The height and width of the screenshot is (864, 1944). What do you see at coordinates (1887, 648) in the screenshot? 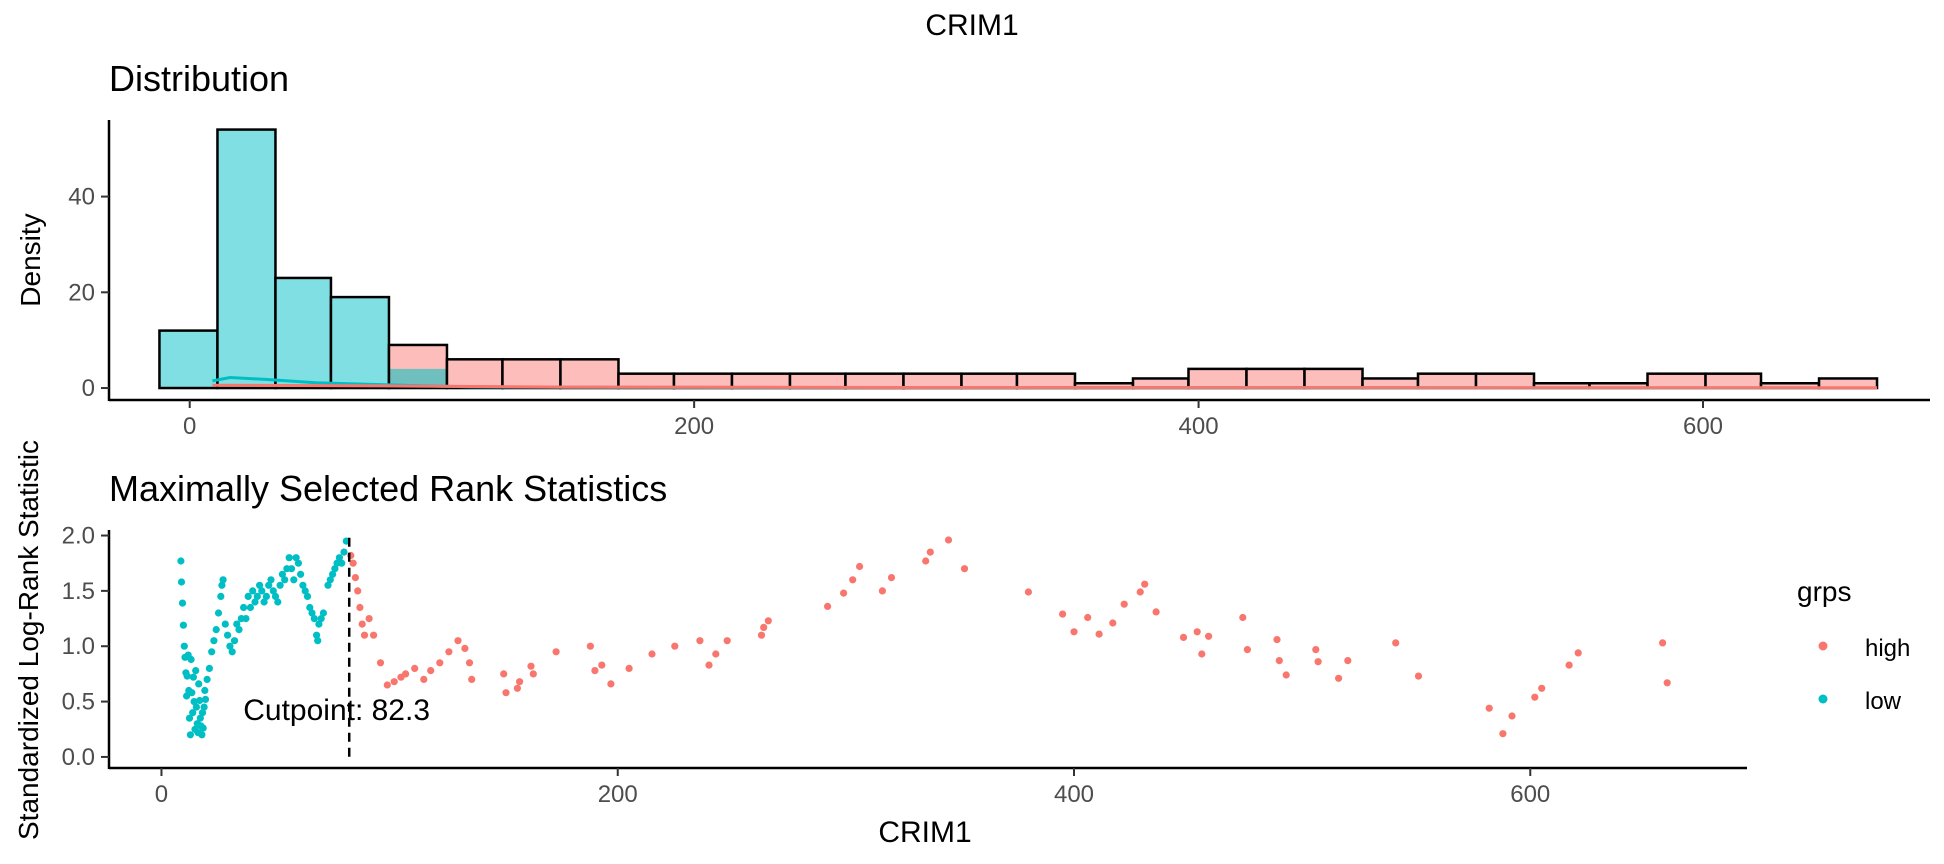
I see `legend-label-high: high` at bounding box center [1887, 648].